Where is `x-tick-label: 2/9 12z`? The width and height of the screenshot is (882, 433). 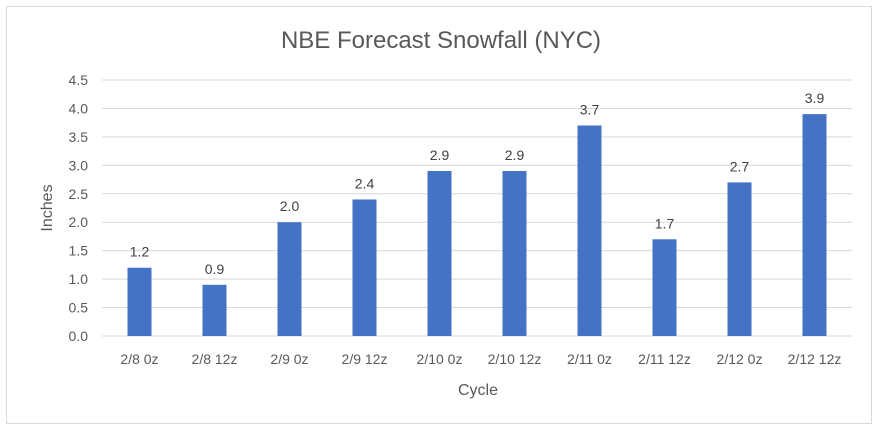
x-tick-label: 2/9 12z is located at coordinates (365, 359).